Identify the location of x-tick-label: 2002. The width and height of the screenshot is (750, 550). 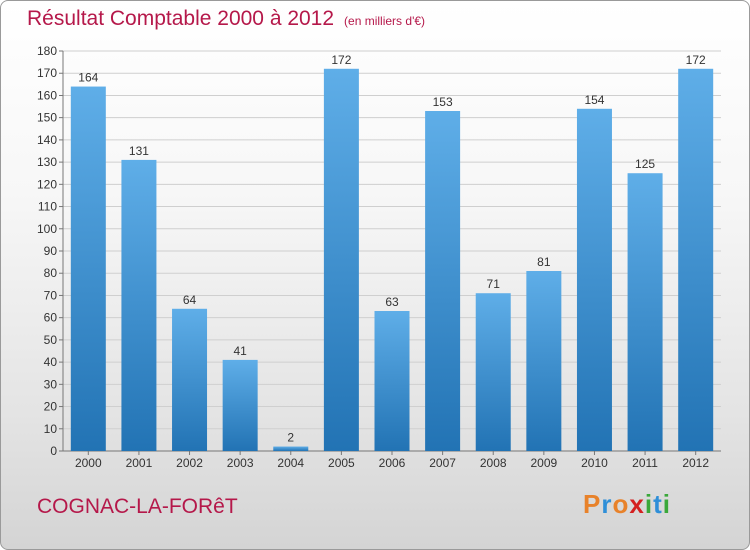
(189, 463).